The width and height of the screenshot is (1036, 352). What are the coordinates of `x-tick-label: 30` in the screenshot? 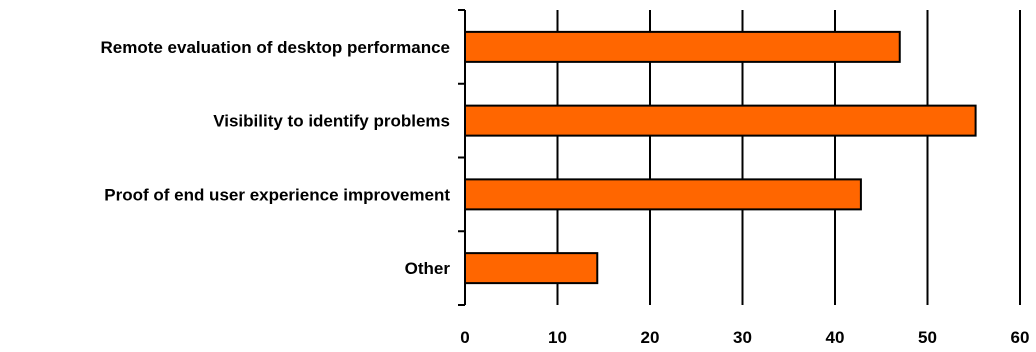 It's located at (742, 337).